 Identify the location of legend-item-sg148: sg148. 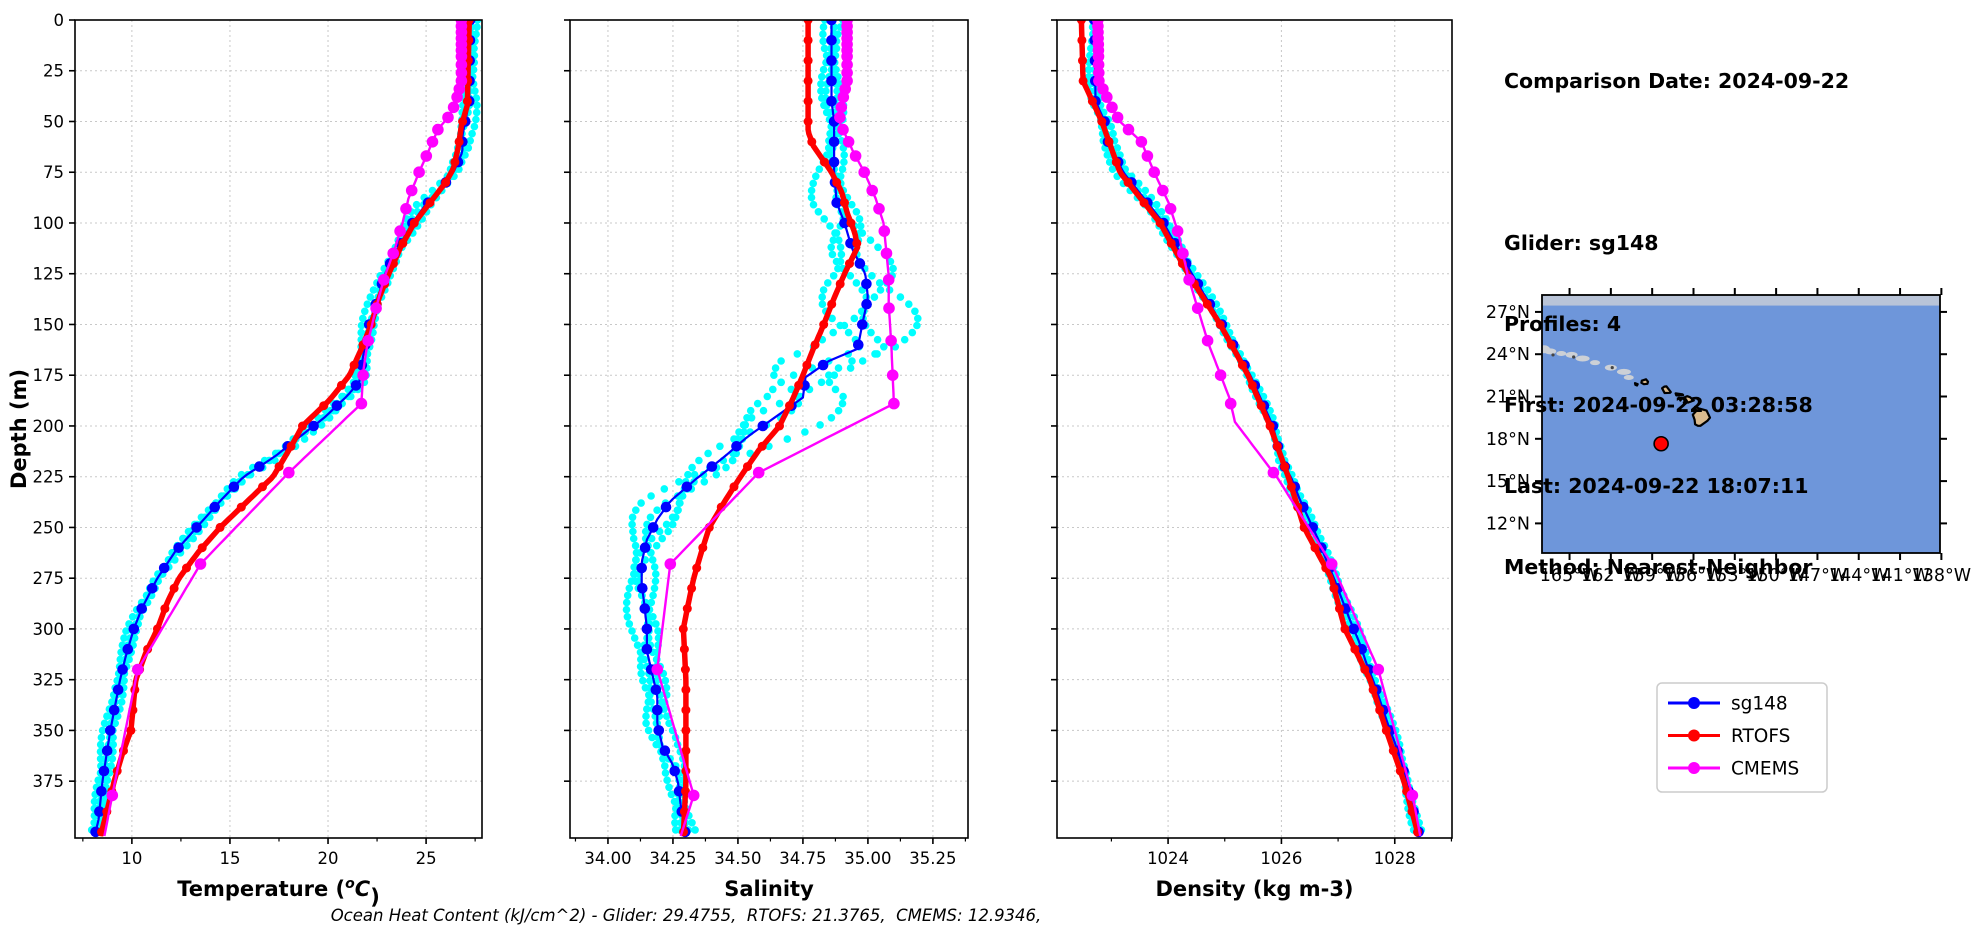
(1728, 704).